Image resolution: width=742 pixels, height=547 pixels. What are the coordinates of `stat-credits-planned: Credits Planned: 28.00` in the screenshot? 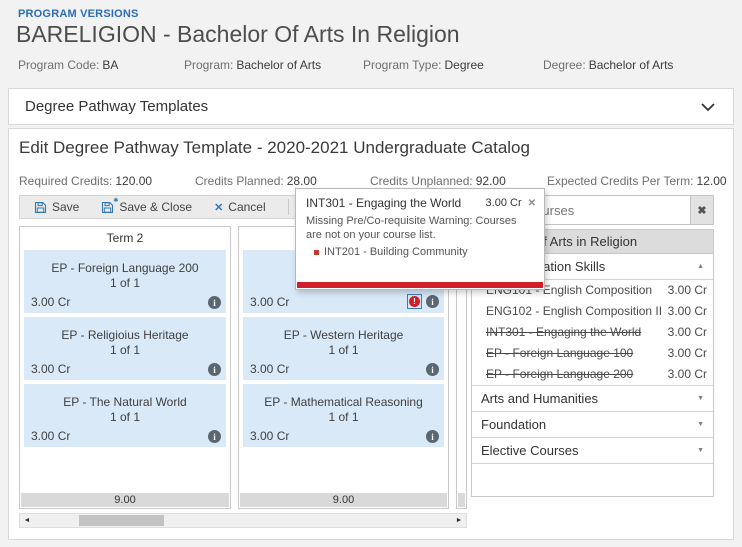 It's located at (256, 181).